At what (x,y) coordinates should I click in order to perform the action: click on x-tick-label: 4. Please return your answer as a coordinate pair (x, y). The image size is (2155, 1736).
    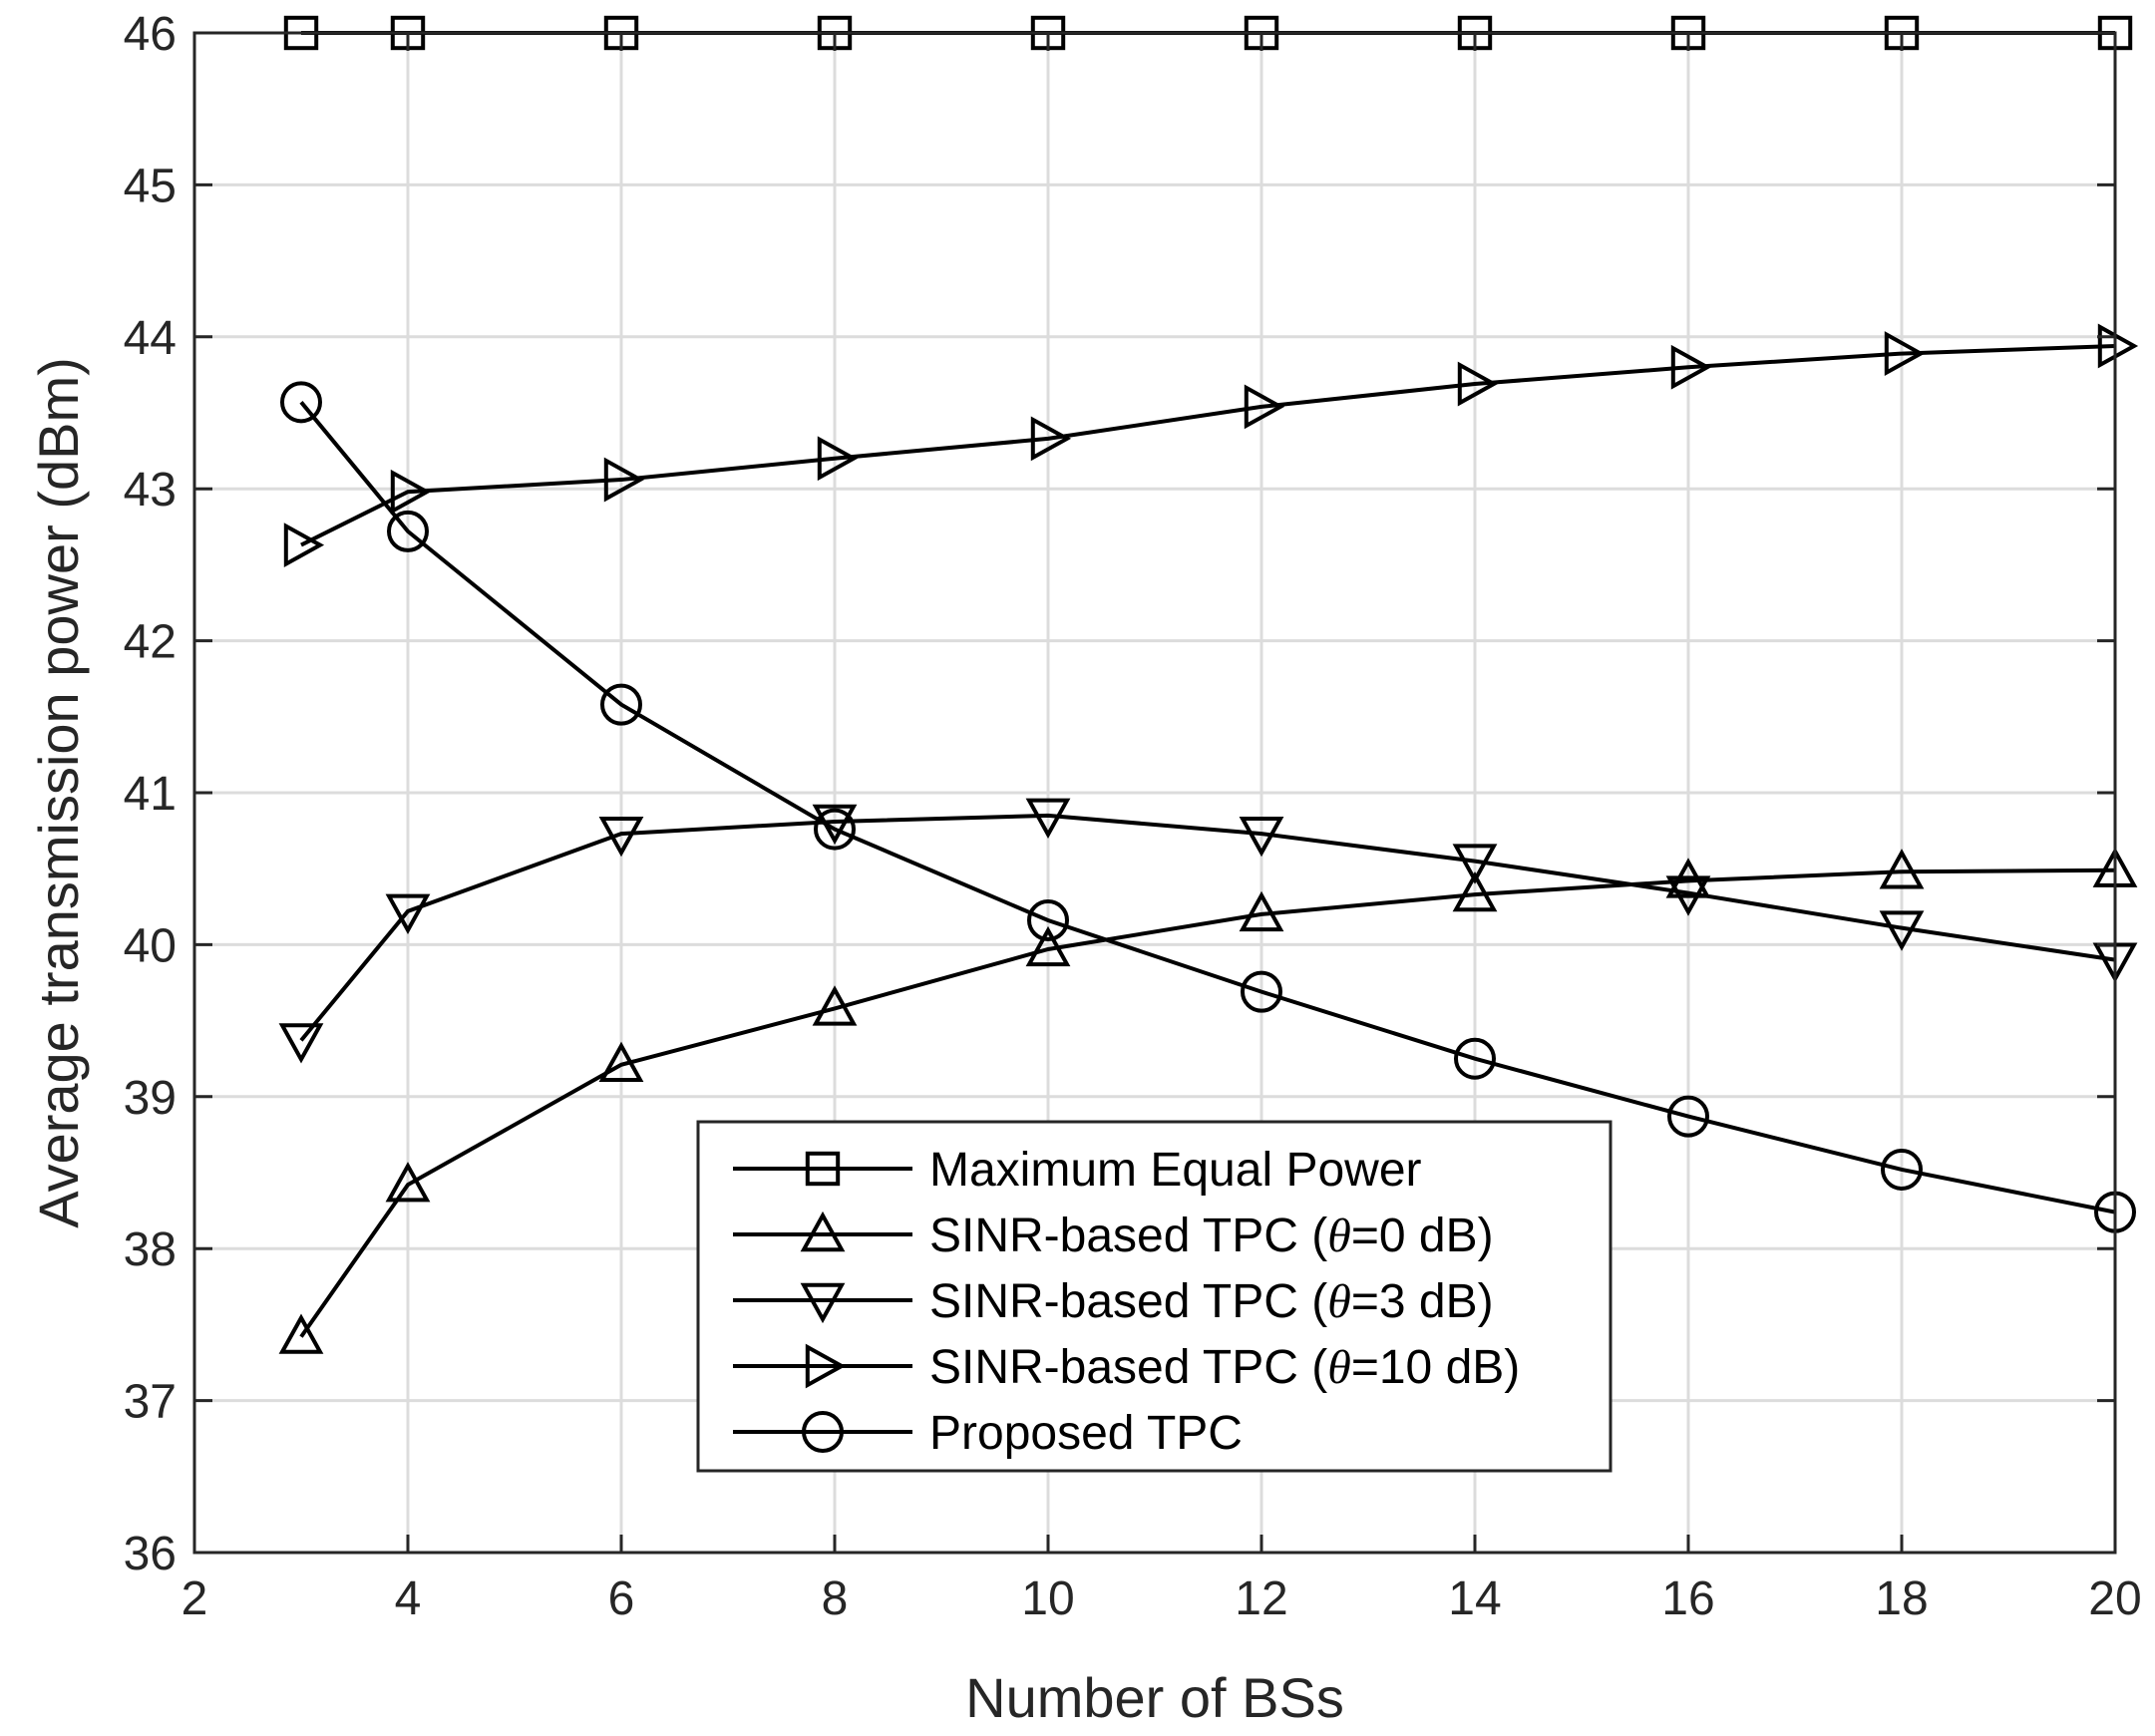
    Looking at the image, I should click on (408, 1598).